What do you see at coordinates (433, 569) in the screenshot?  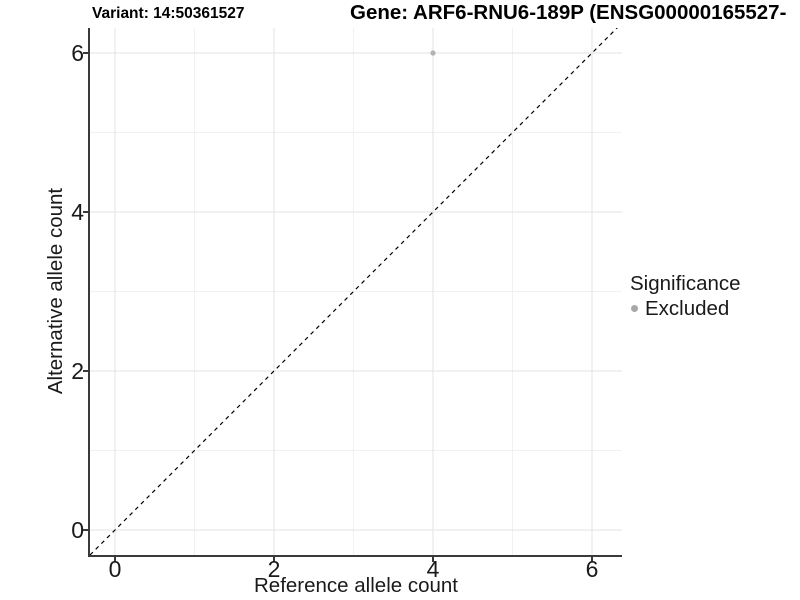 I see `x-tick-label: 4` at bounding box center [433, 569].